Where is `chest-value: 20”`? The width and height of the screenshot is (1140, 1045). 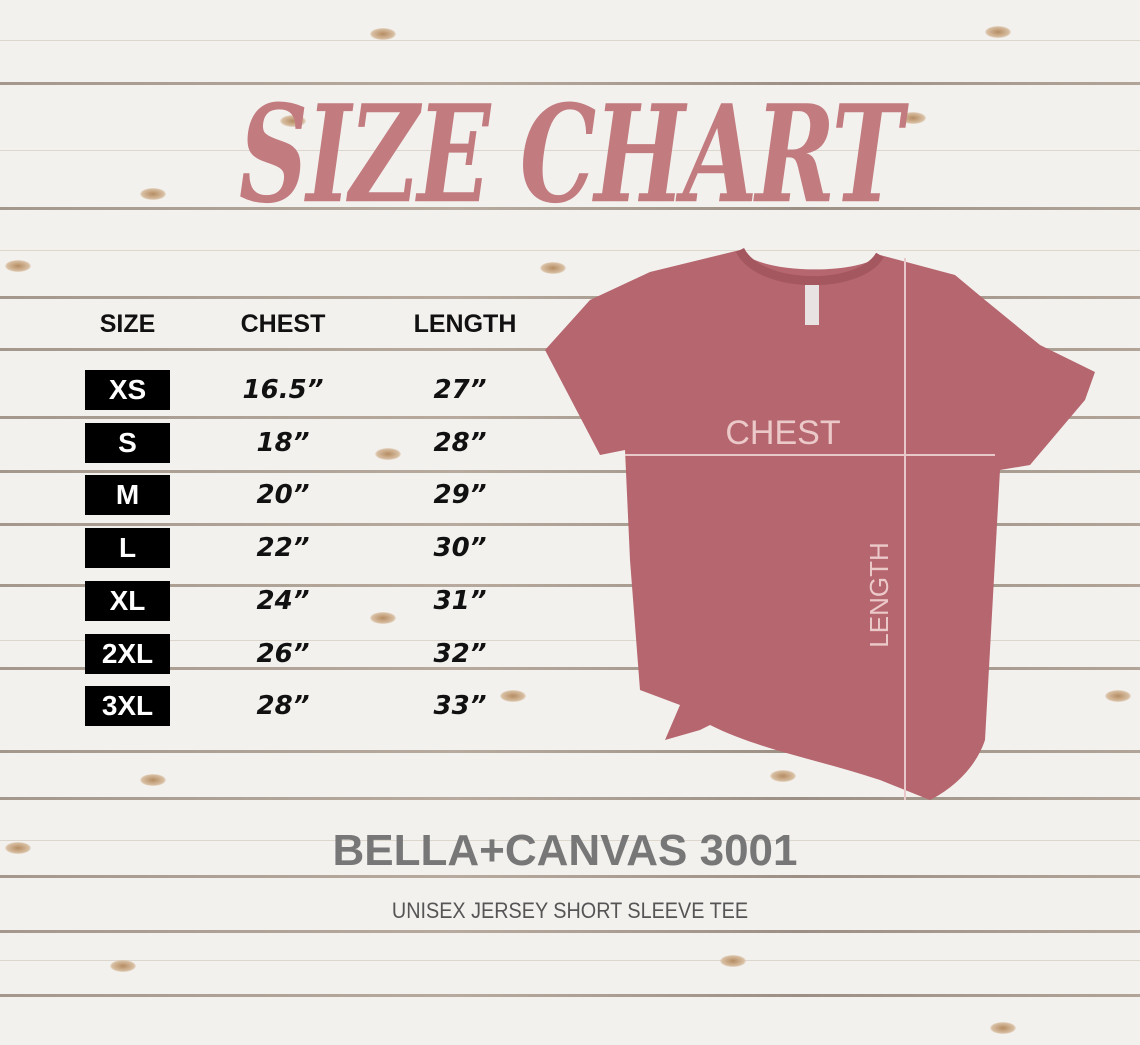 chest-value: 20” is located at coordinates (283, 495).